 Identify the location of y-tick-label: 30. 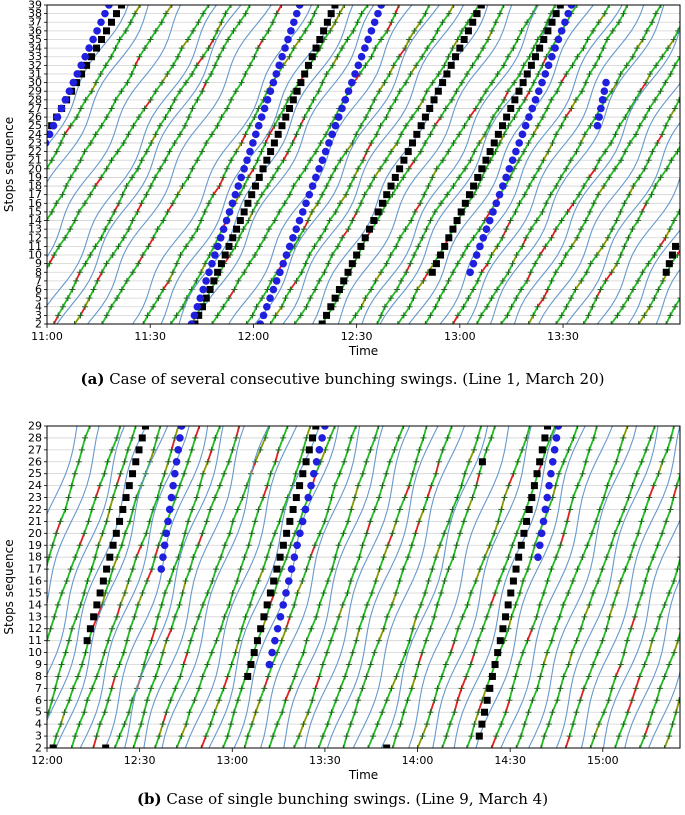
(35, 82).